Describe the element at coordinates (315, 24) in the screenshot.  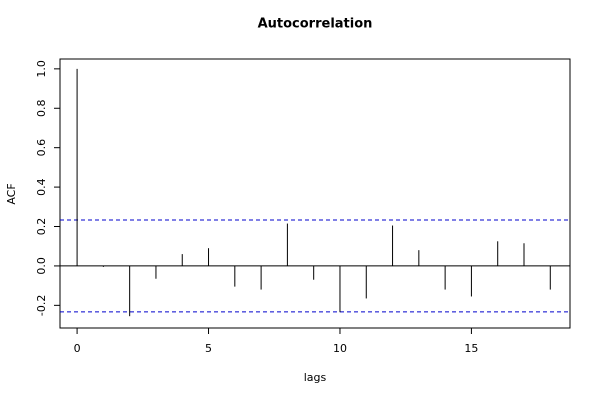
I see `chart-title: Autocorrelation` at that location.